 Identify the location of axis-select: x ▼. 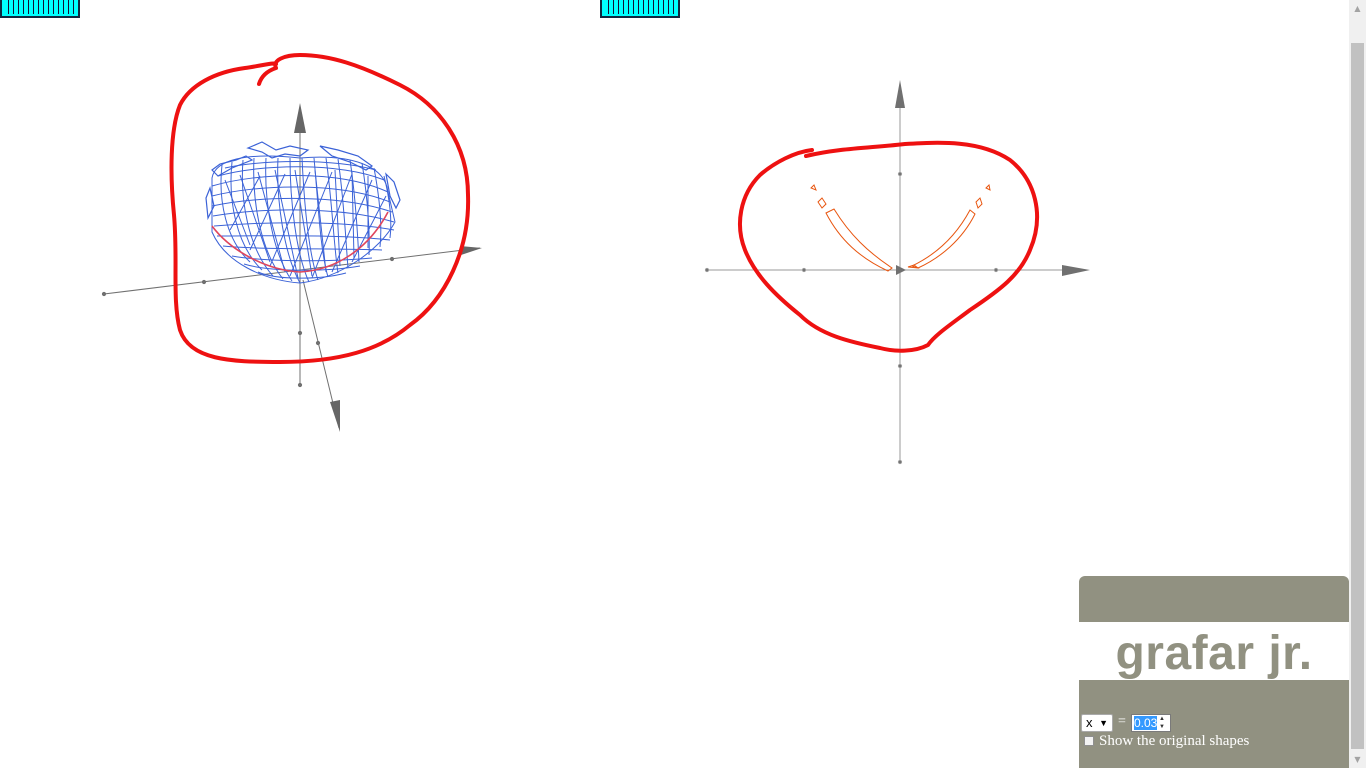
(1097, 723).